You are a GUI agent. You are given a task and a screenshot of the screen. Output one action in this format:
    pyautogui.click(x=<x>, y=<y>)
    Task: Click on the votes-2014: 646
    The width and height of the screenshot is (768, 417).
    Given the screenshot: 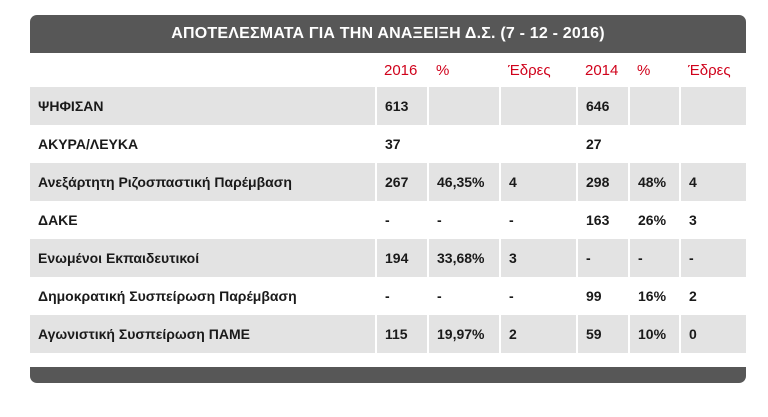 What is the action you would take?
    pyautogui.click(x=602, y=106)
    